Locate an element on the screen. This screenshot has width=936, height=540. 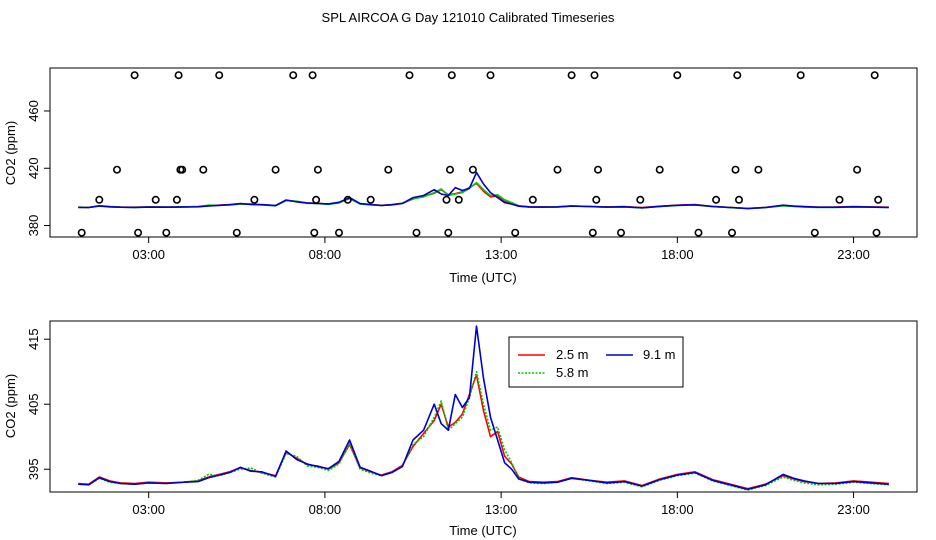
top-series-line-9-1-m is located at coordinates (483, 190).